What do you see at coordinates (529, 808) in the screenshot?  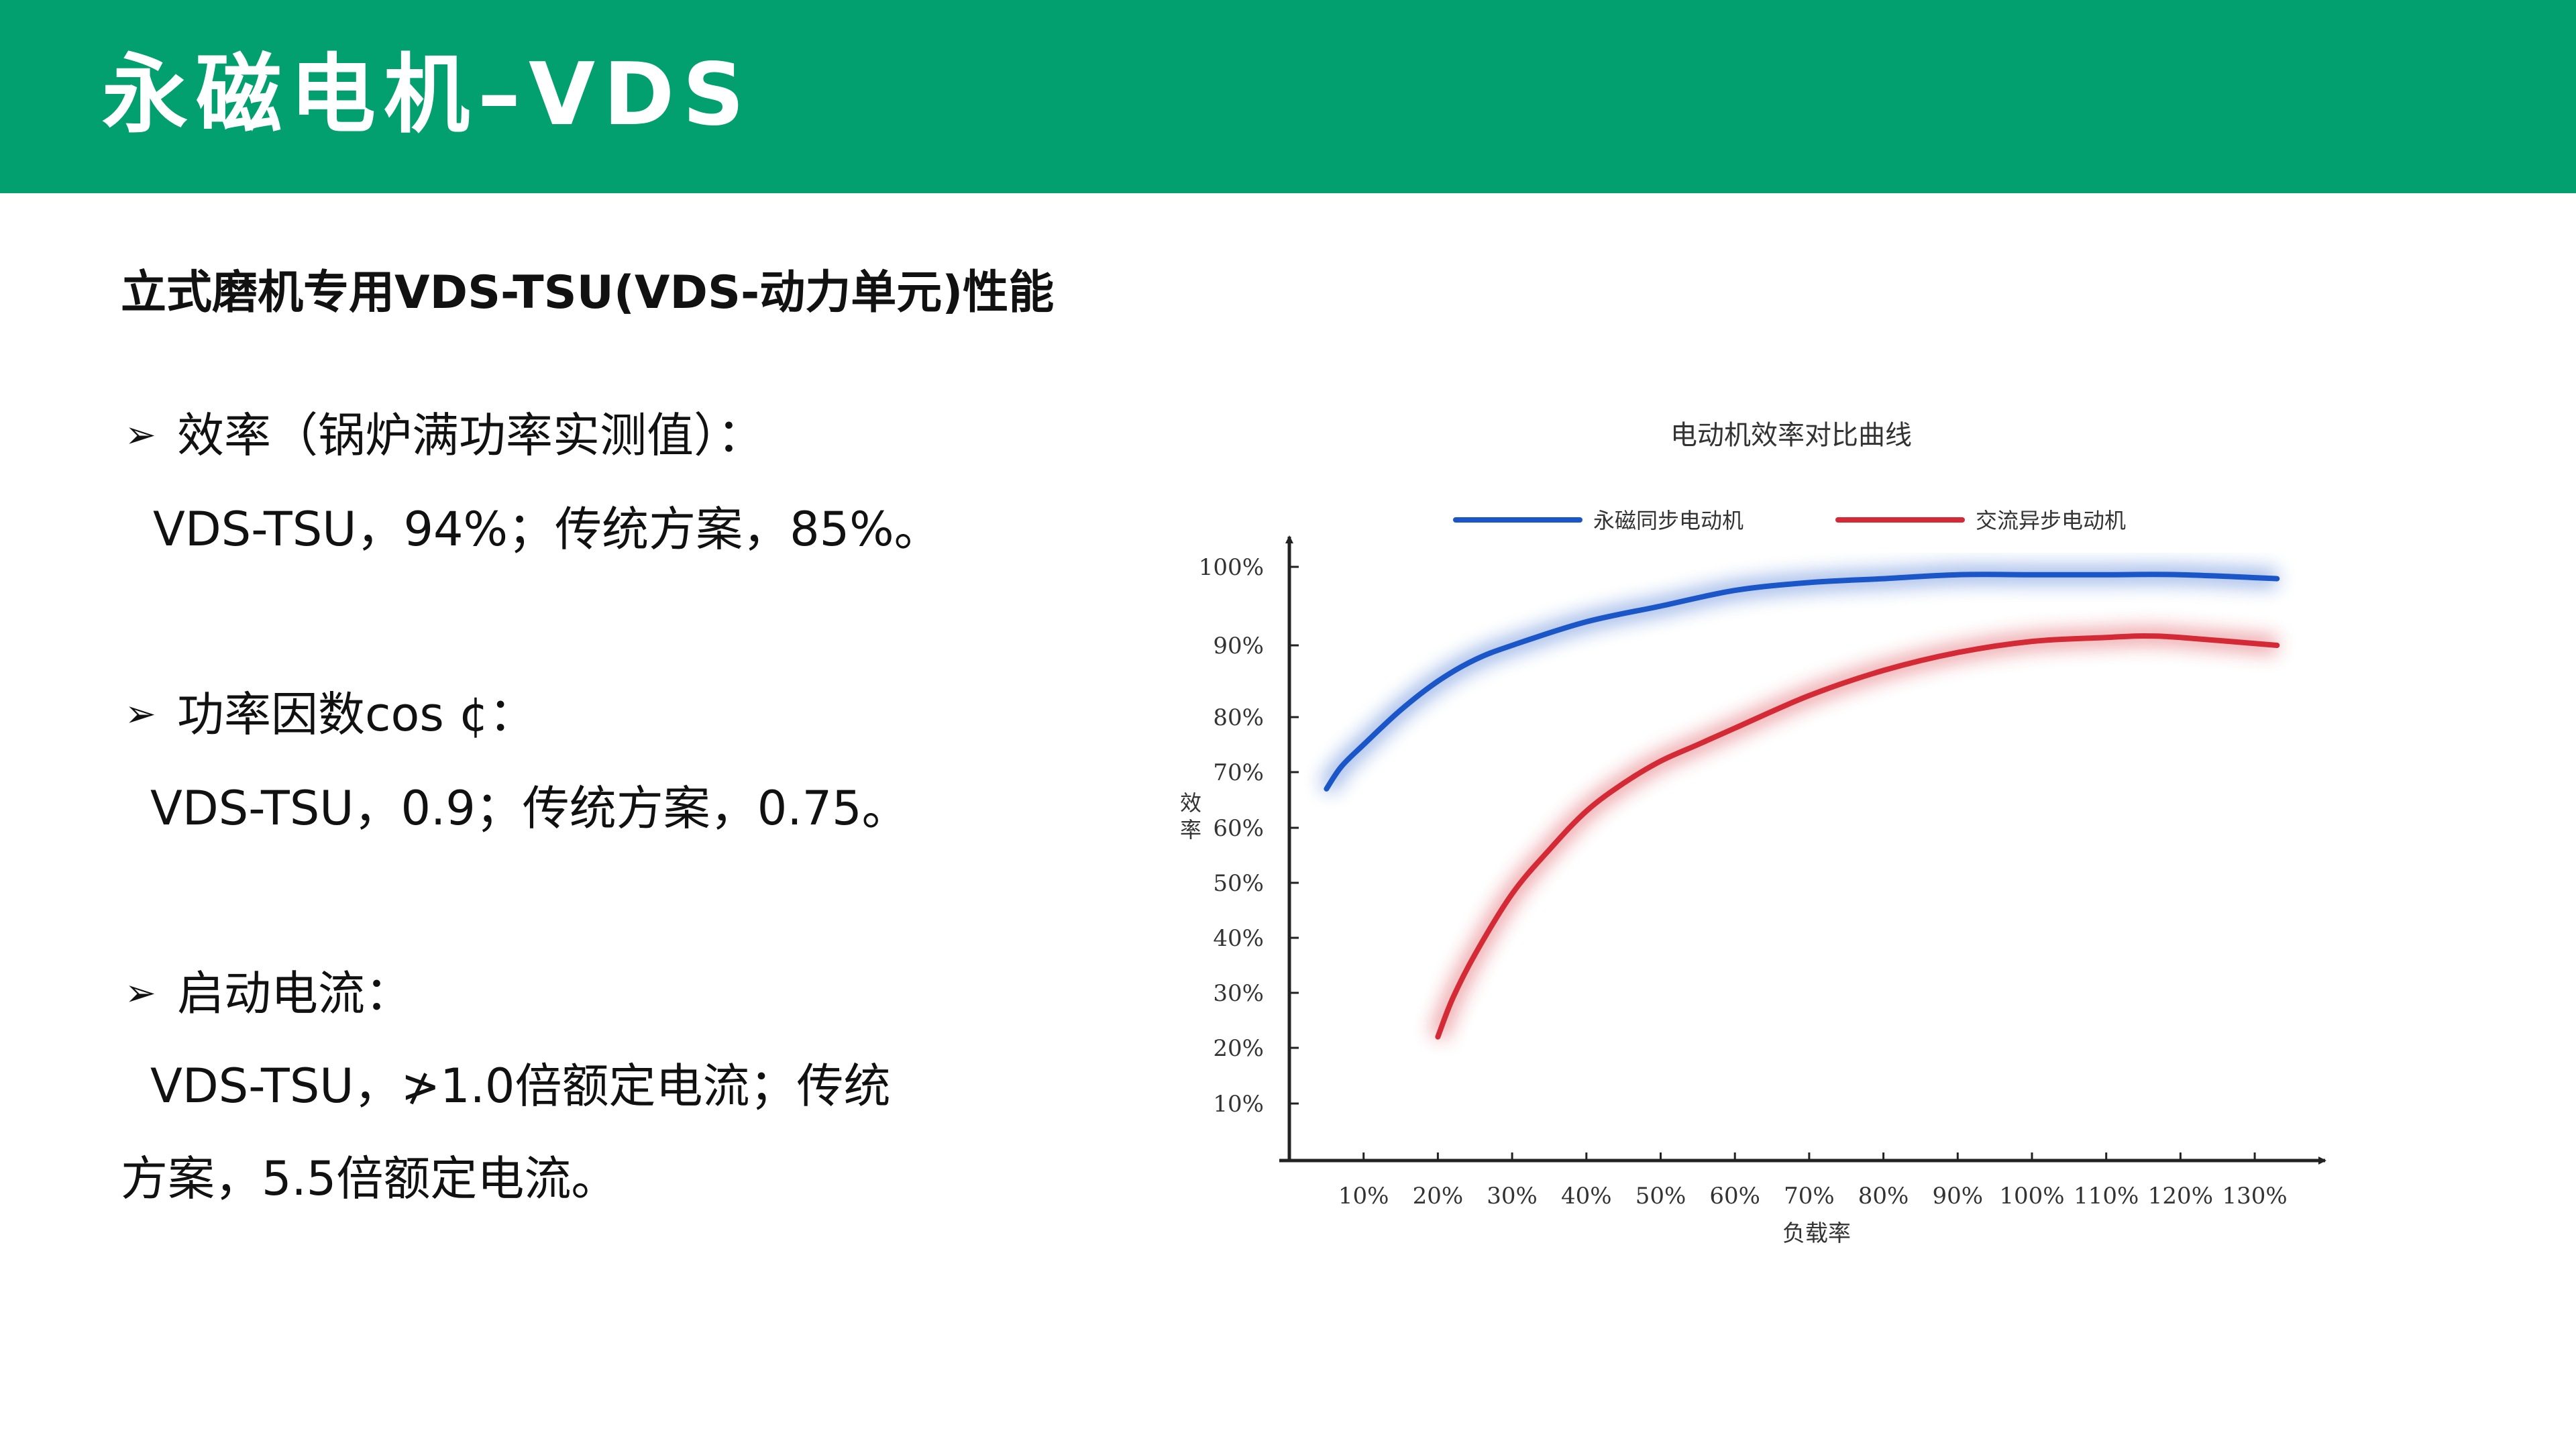 I see `point-2-line: VDS-TSU，0.9；传统方案，0.75。` at bounding box center [529, 808].